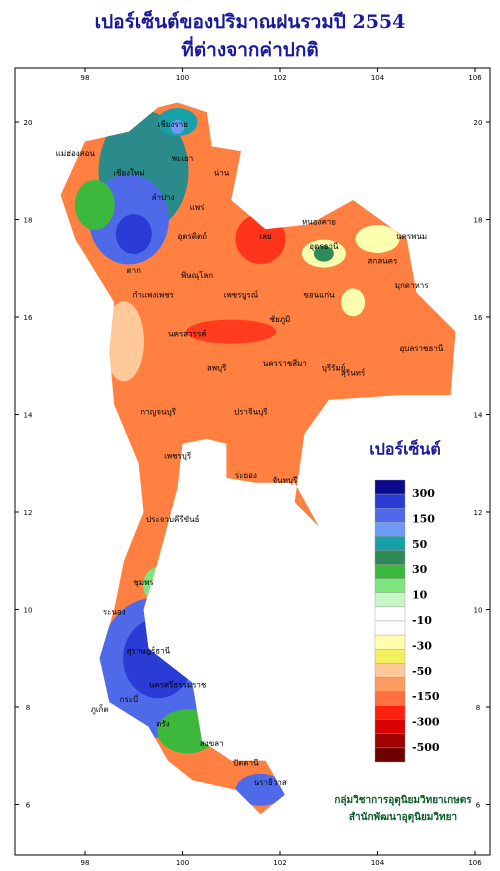 Image resolution: width=500 pixels, height=871 pixels. I want to click on province-label: แม่ฮ่องสอน, so click(76, 153).